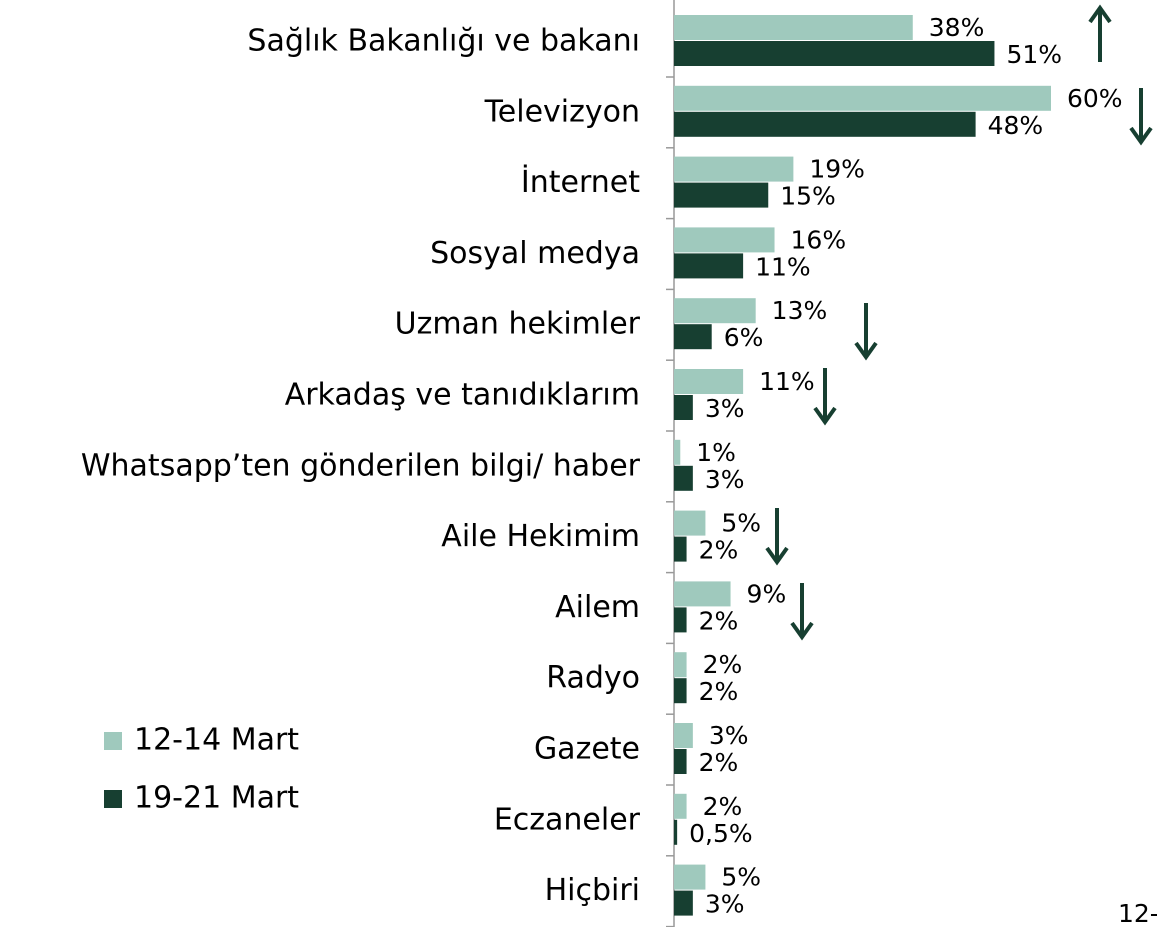  What do you see at coordinates (744, 337) in the screenshot?
I see `value-label: 6%` at bounding box center [744, 337].